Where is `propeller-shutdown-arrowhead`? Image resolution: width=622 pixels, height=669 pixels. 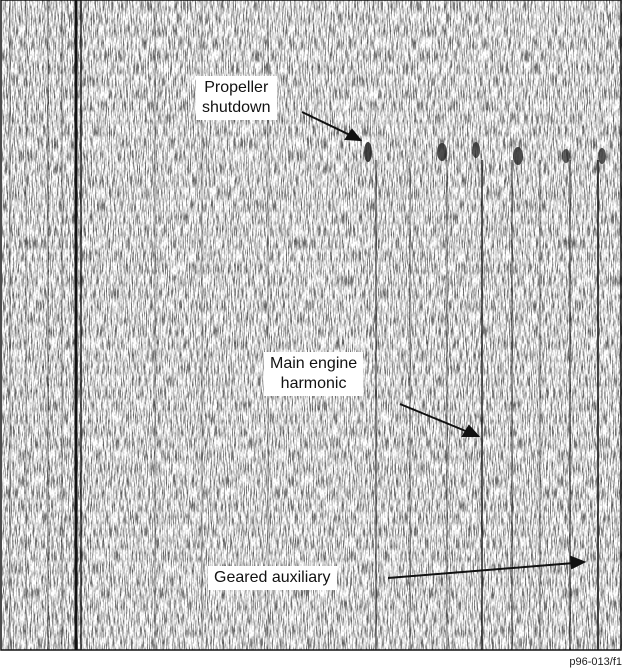 propeller-shutdown-arrowhead is located at coordinates (353, 135).